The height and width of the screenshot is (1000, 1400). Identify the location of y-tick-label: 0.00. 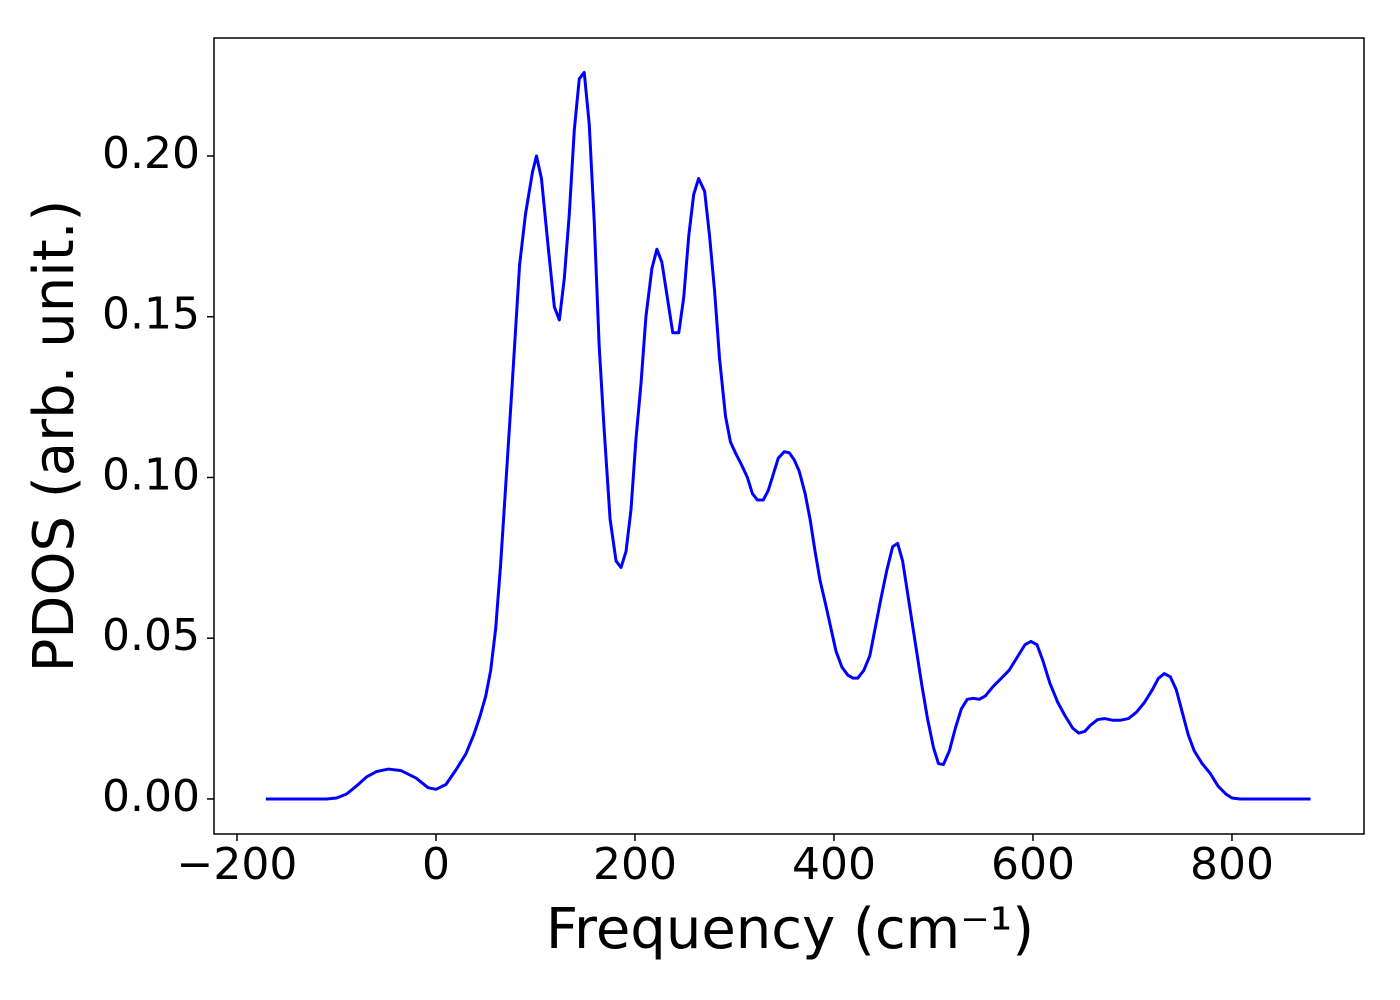
(151, 796).